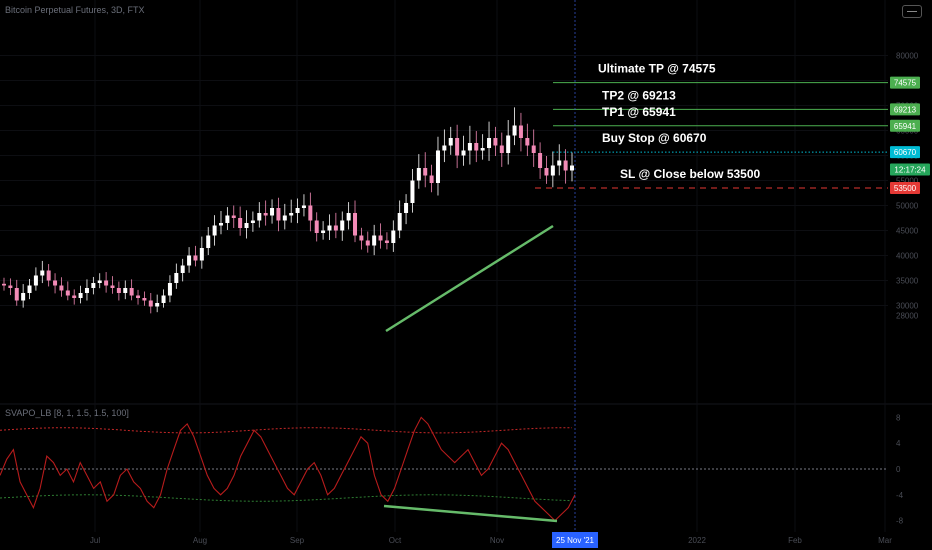 The width and height of the screenshot is (932, 550). What do you see at coordinates (907, 181) in the screenshot?
I see `price-tick-label: 55000` at bounding box center [907, 181].